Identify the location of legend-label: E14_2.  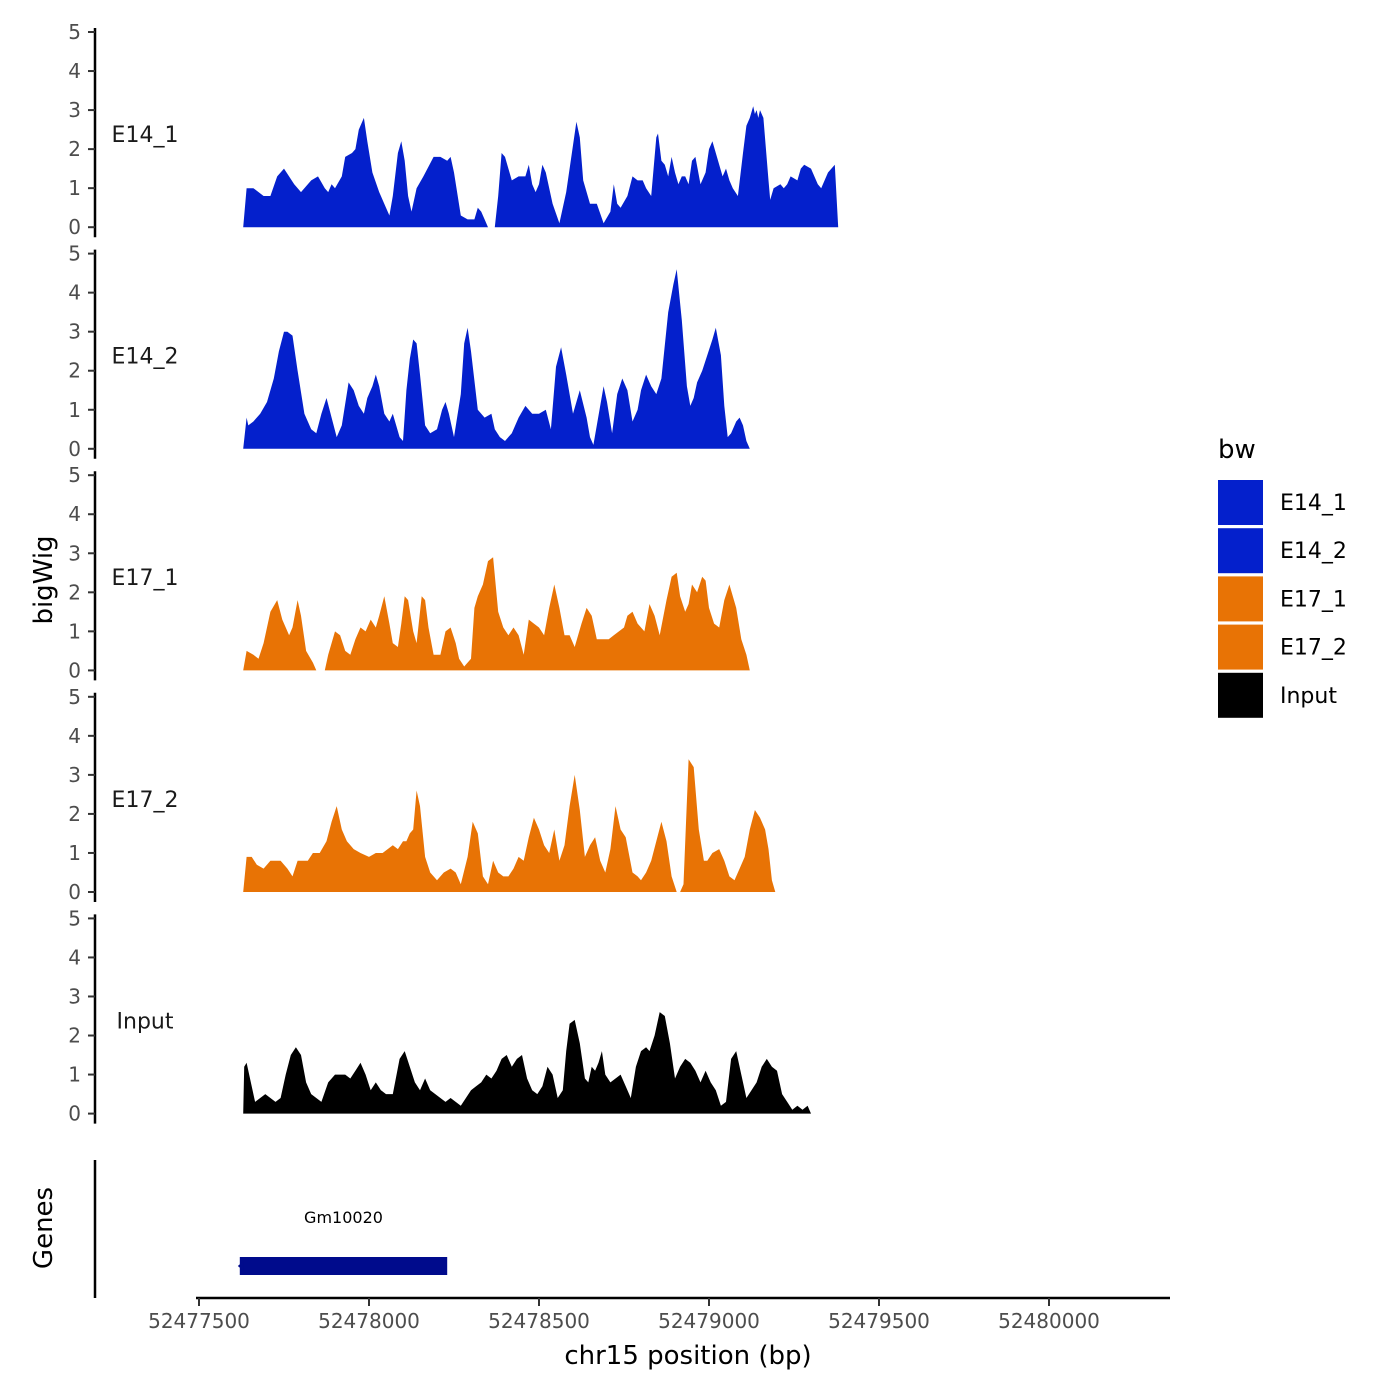
(1313, 551).